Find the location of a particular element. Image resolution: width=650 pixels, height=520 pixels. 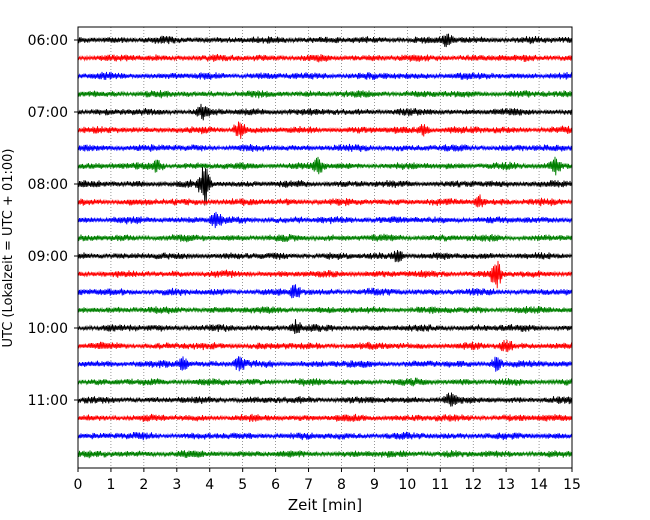

x-tick-label: 6 is located at coordinates (275, 485).